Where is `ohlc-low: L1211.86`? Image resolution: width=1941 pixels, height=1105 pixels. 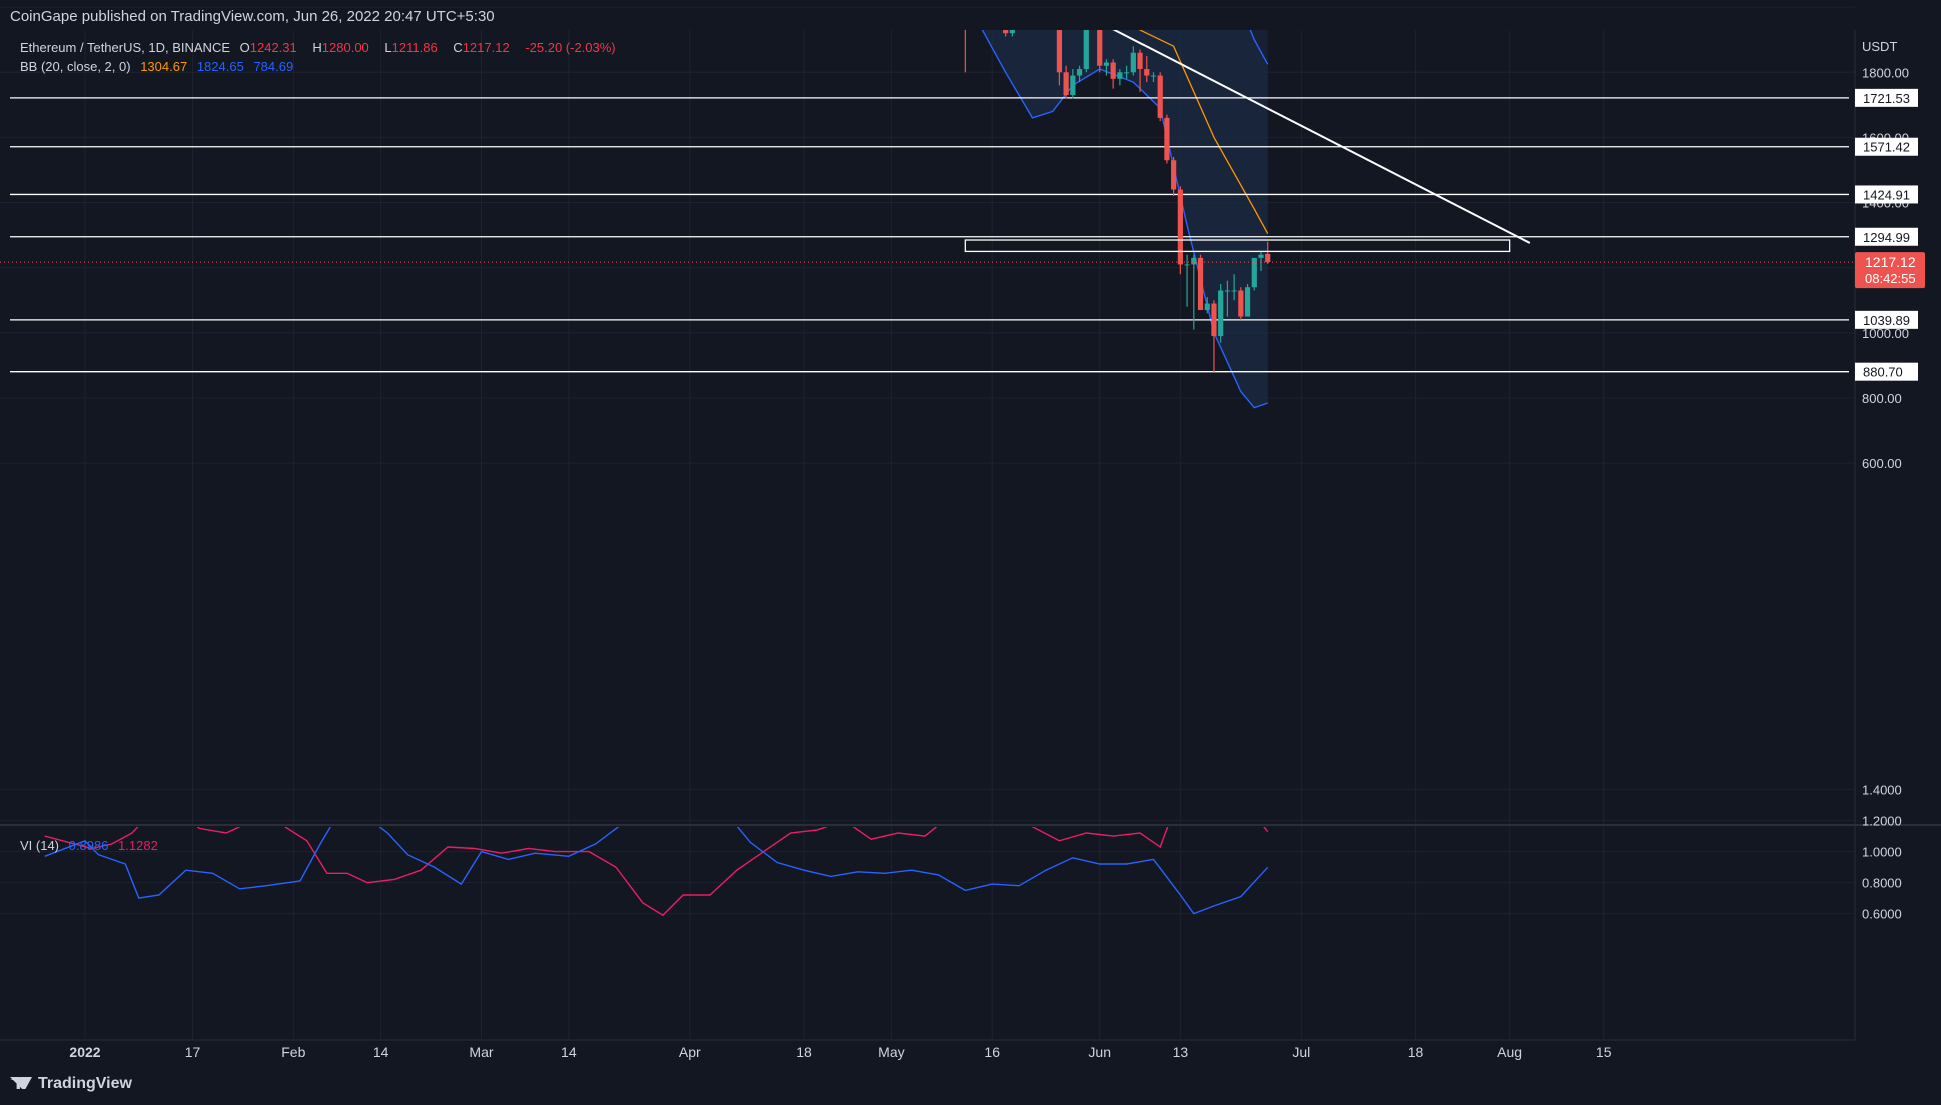
ohlc-low: L1211.86 is located at coordinates (413, 47).